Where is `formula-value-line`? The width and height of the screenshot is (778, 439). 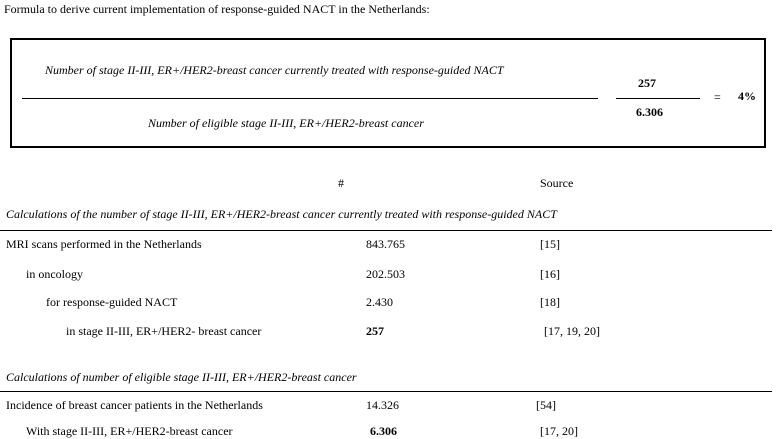 formula-value-line is located at coordinates (658, 98).